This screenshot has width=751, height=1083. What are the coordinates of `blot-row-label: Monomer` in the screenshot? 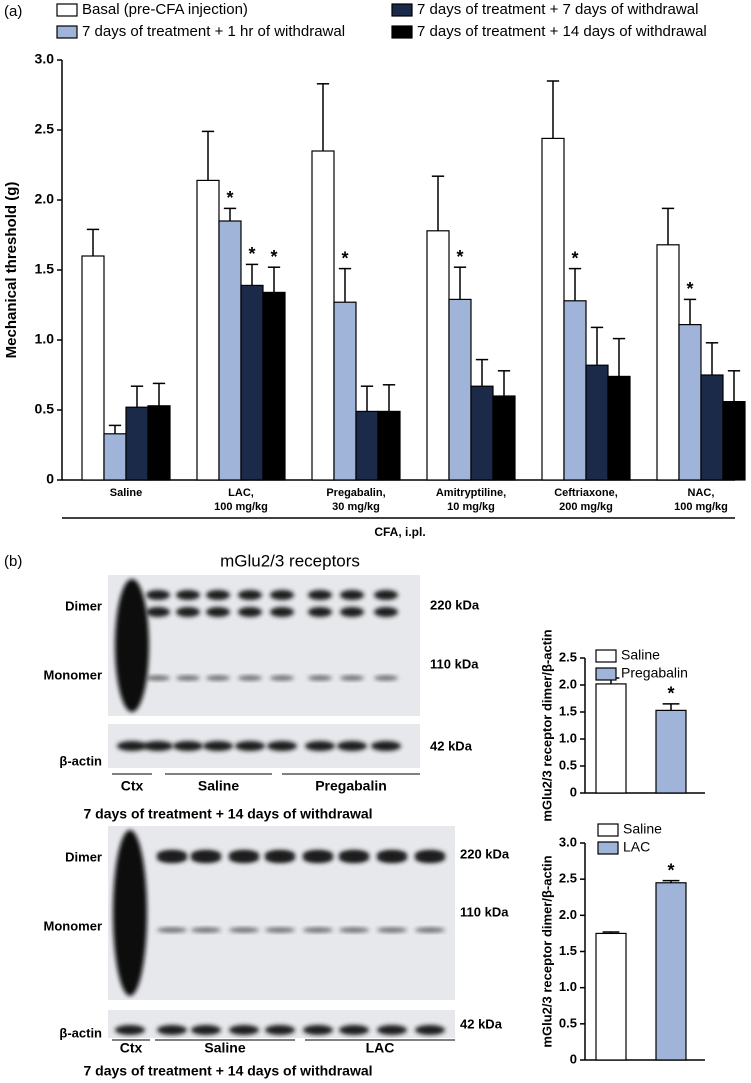 It's located at (73, 674).